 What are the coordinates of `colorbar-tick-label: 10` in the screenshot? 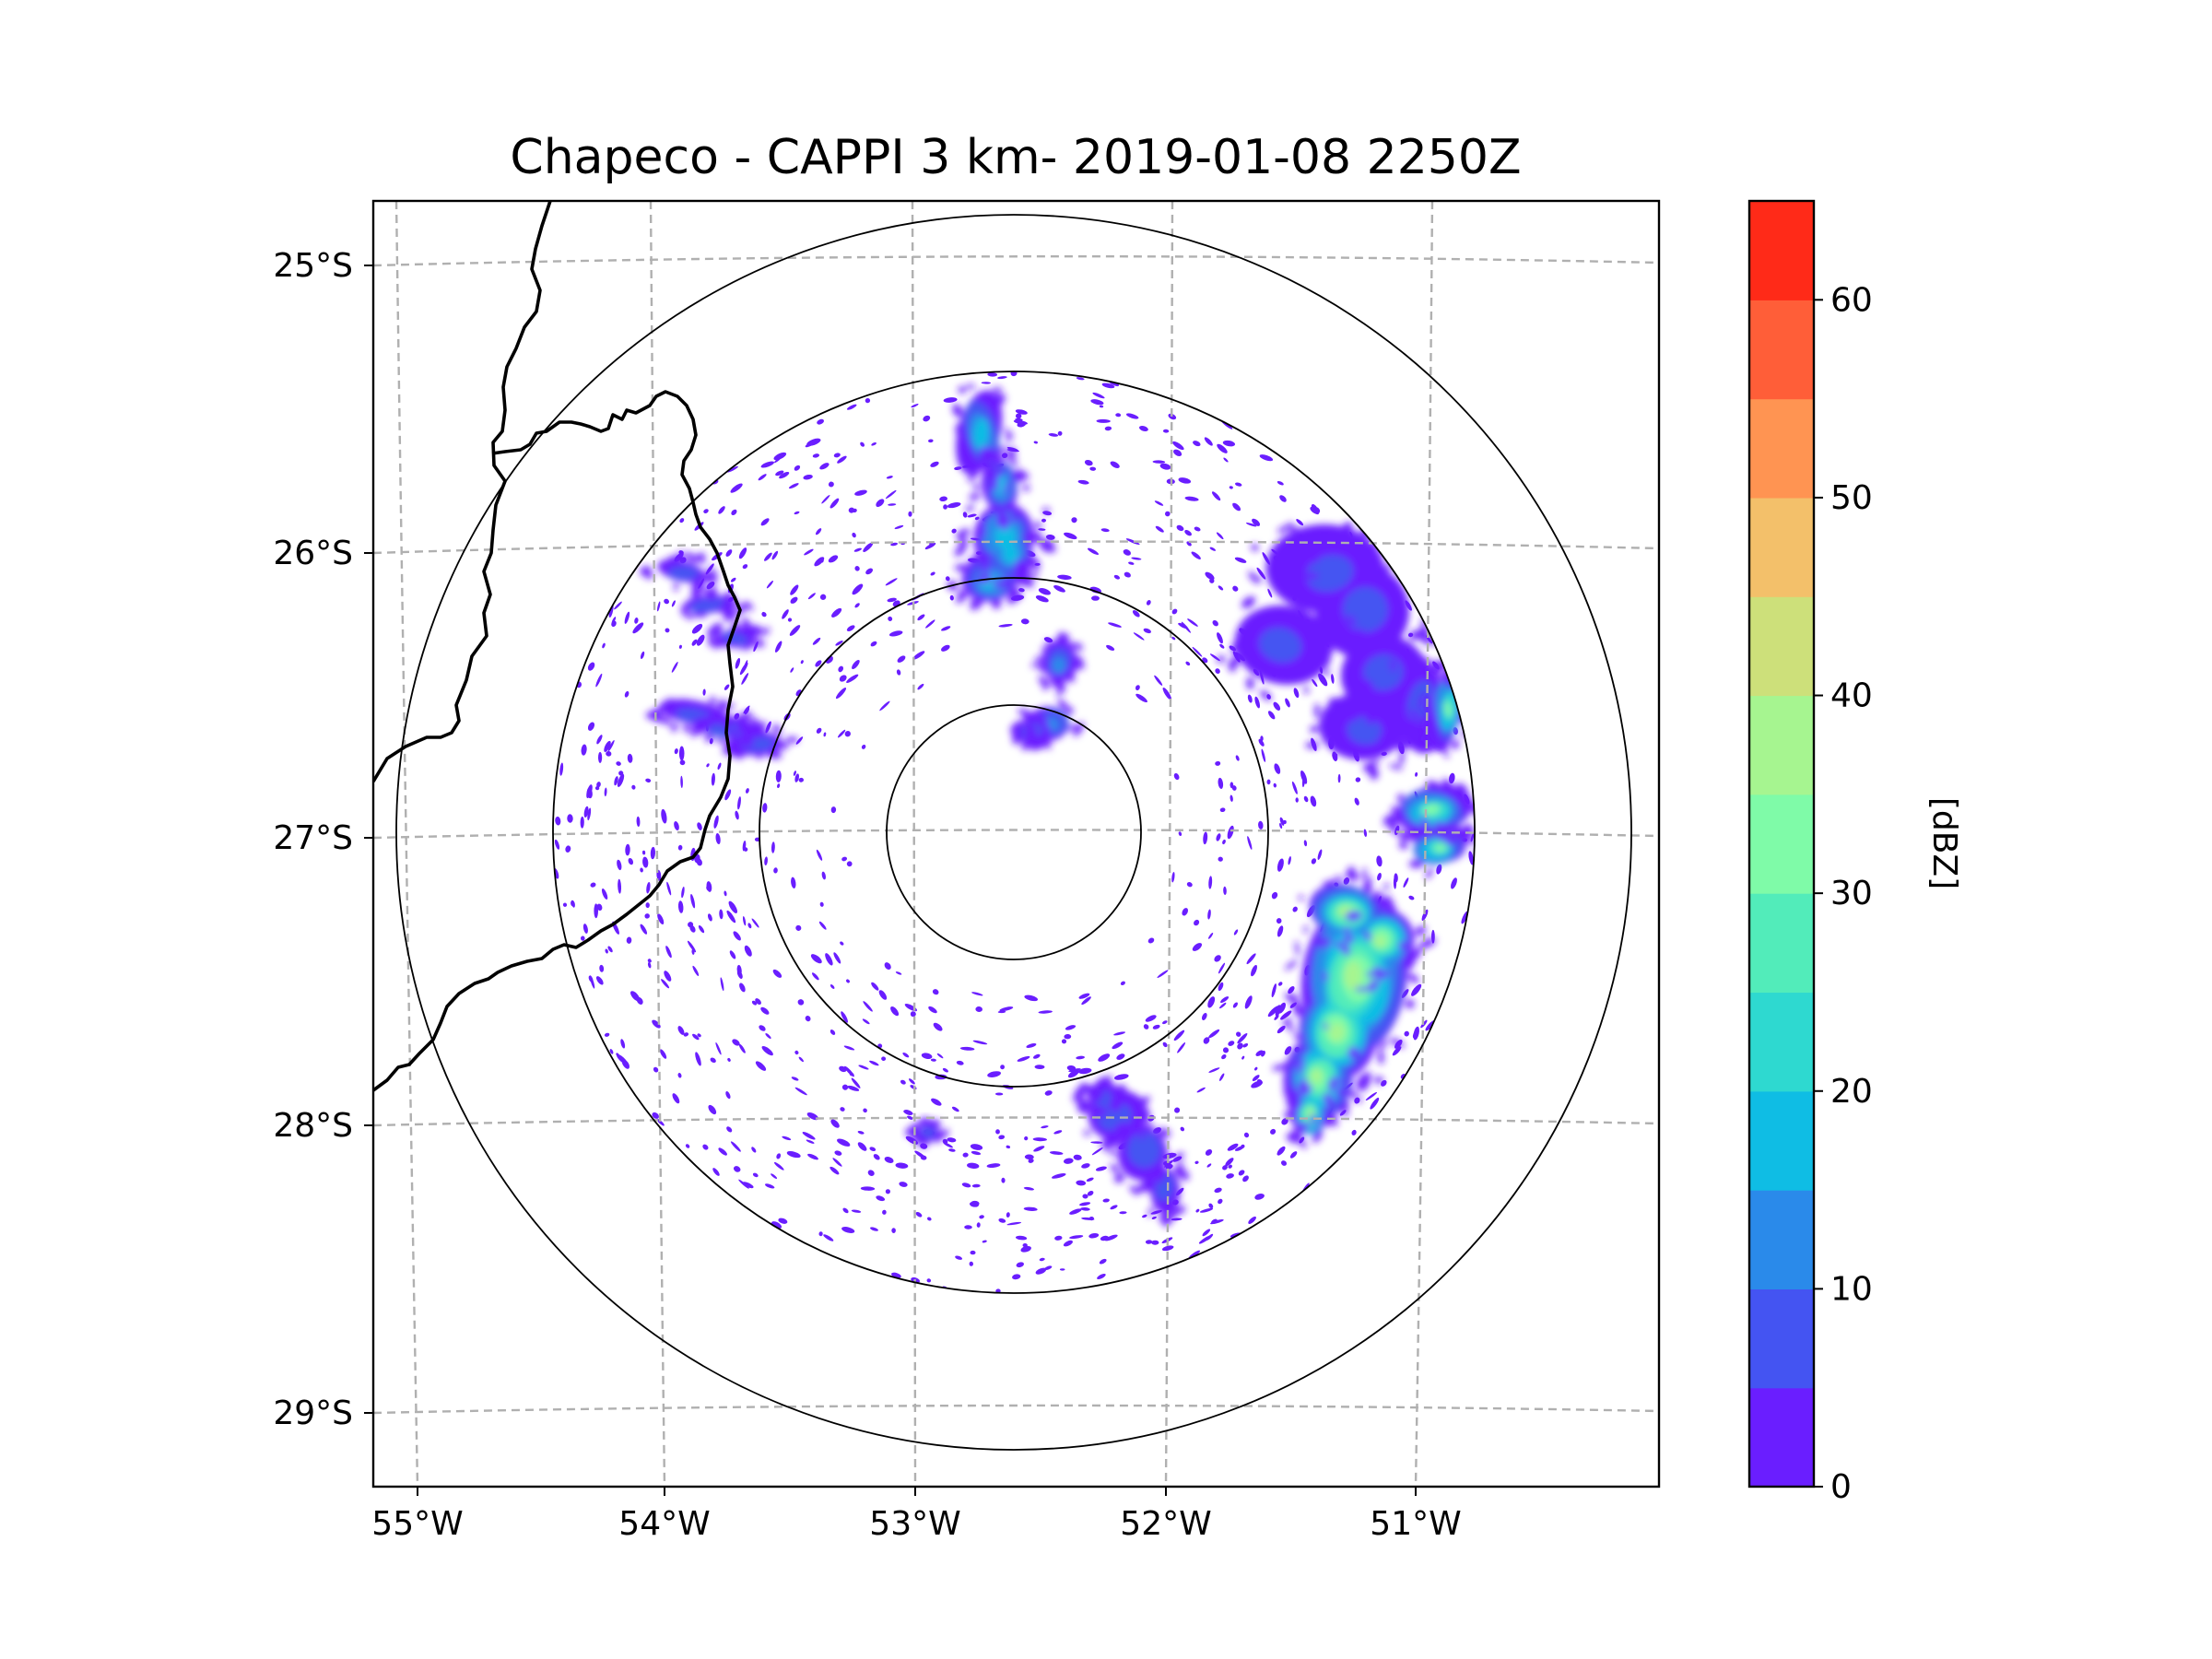 It's located at (1851, 1289).